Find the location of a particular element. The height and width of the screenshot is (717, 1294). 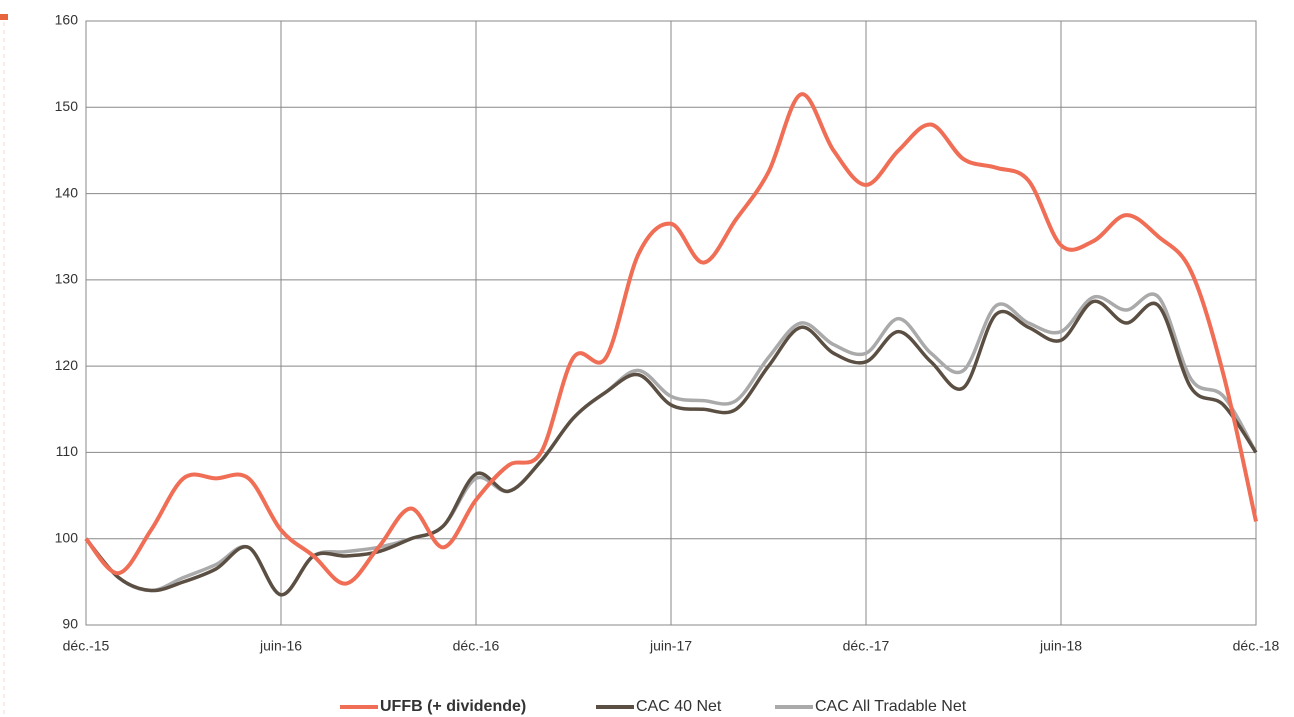

y-tick-label: 110 is located at coordinates (67, 451).